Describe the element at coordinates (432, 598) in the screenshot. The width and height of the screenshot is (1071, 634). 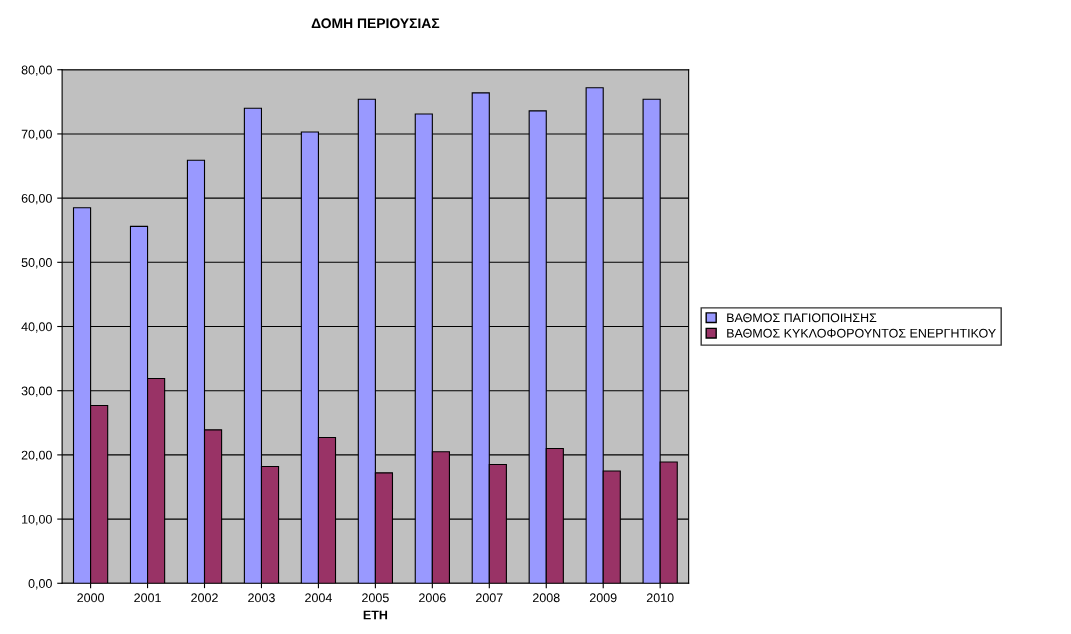
I see `x-tick-label: 2006` at that location.